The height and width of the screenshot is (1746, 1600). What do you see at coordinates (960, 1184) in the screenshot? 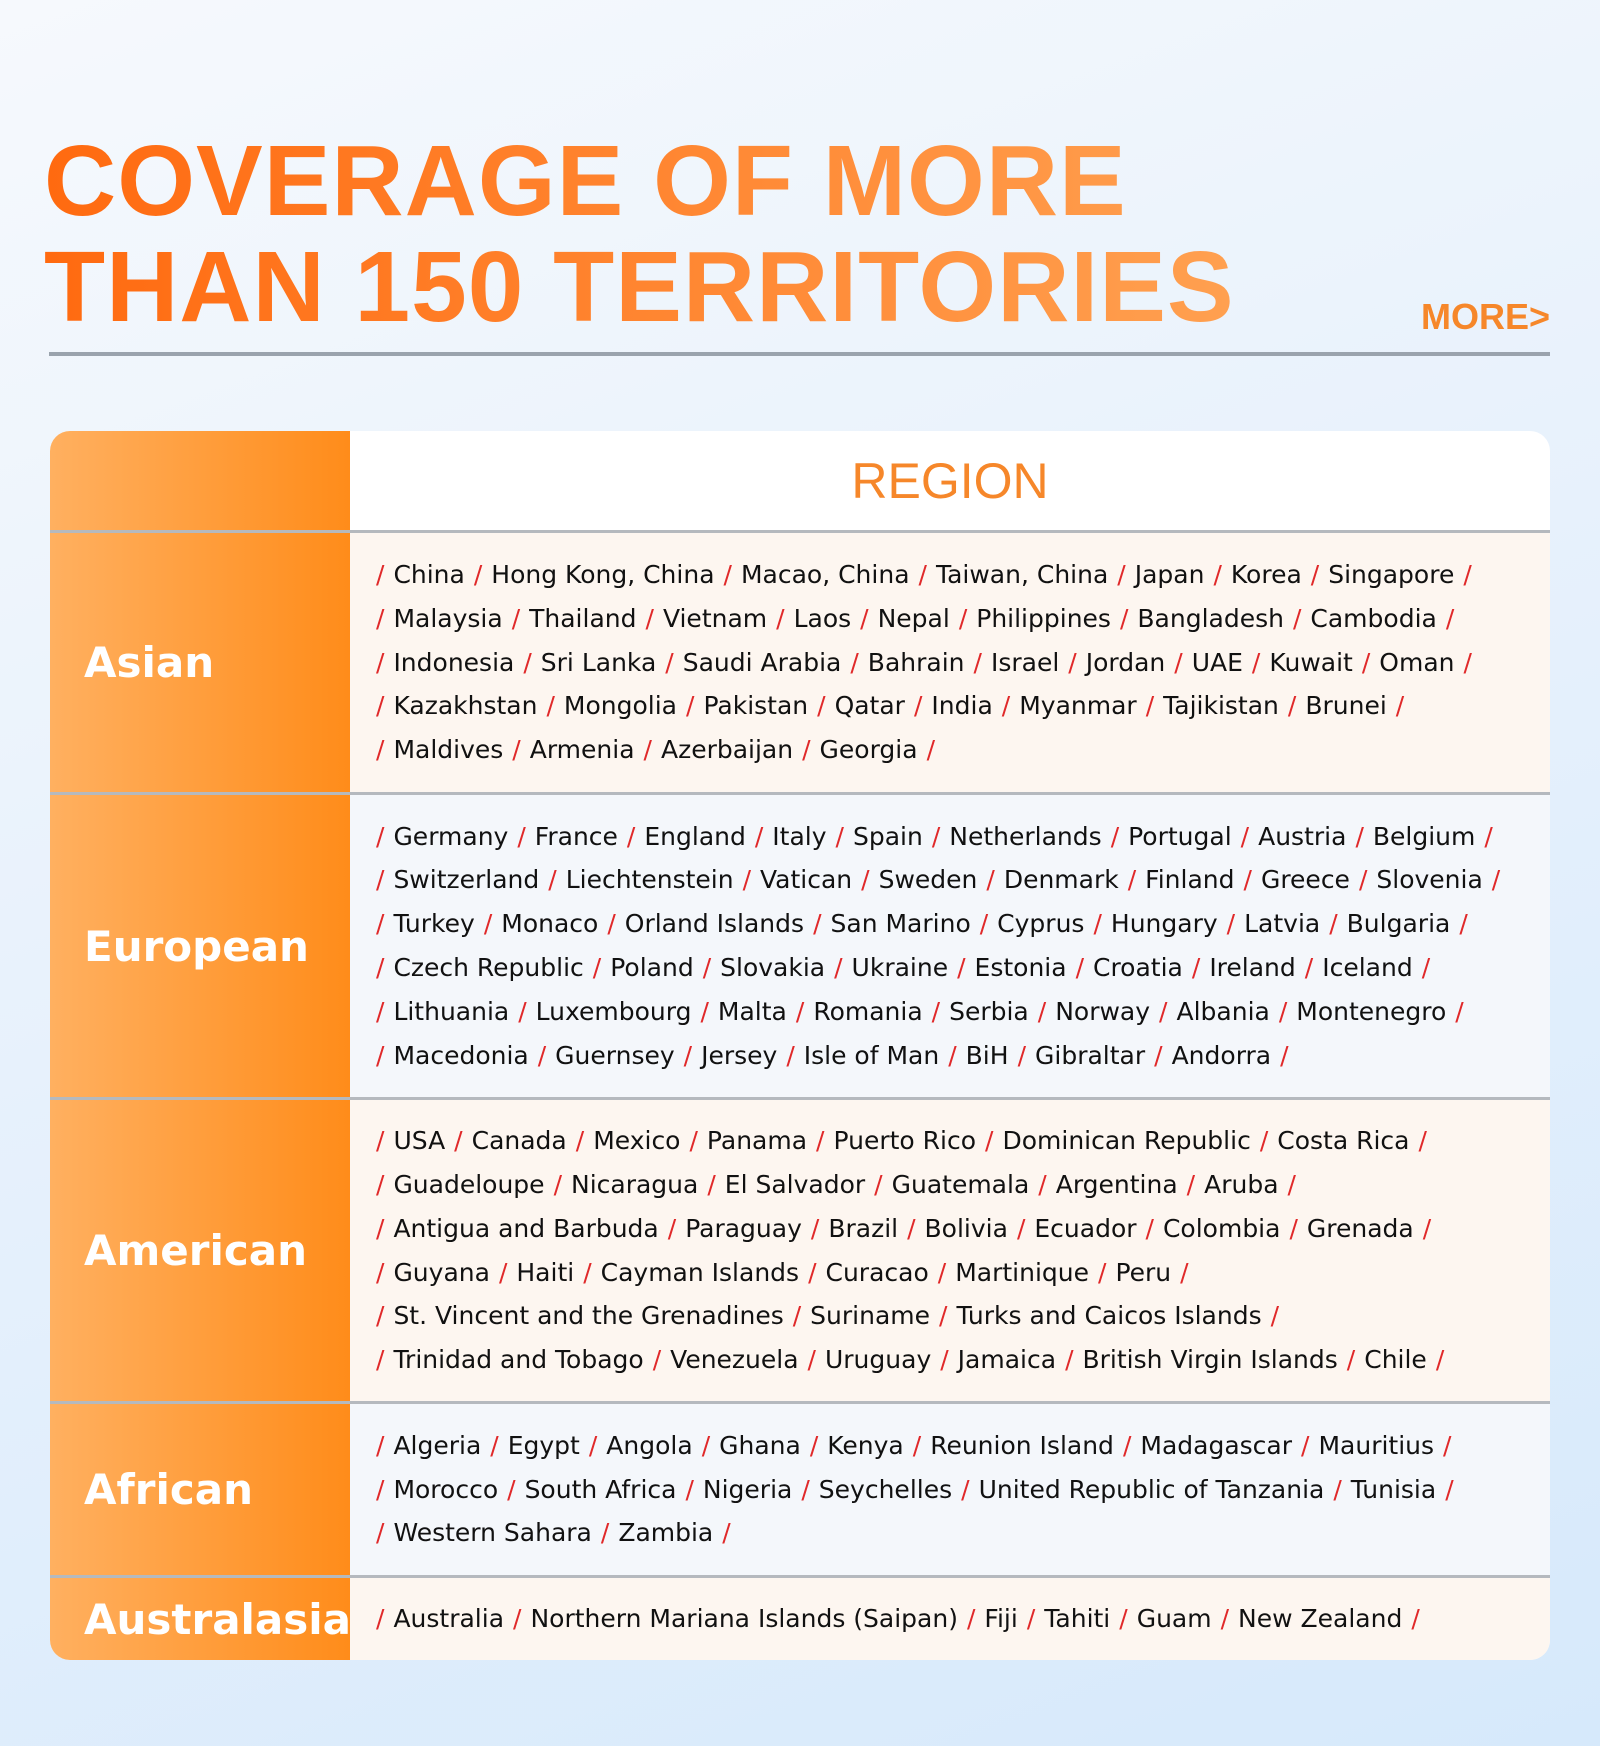
I see `country: Guatemala` at bounding box center [960, 1184].